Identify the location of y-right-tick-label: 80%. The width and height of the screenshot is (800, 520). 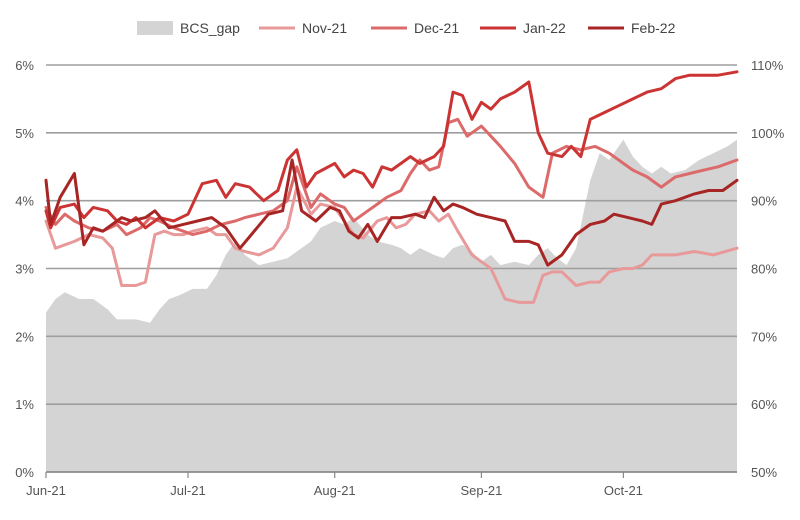
(764, 269).